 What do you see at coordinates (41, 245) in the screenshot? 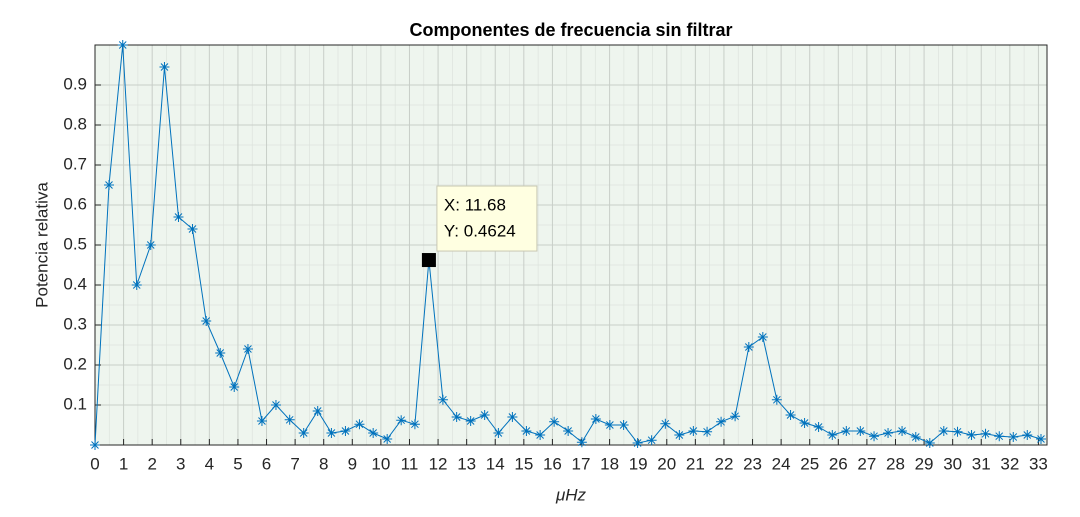
I see `y-axis-label: Potencia relativa` at bounding box center [41, 245].